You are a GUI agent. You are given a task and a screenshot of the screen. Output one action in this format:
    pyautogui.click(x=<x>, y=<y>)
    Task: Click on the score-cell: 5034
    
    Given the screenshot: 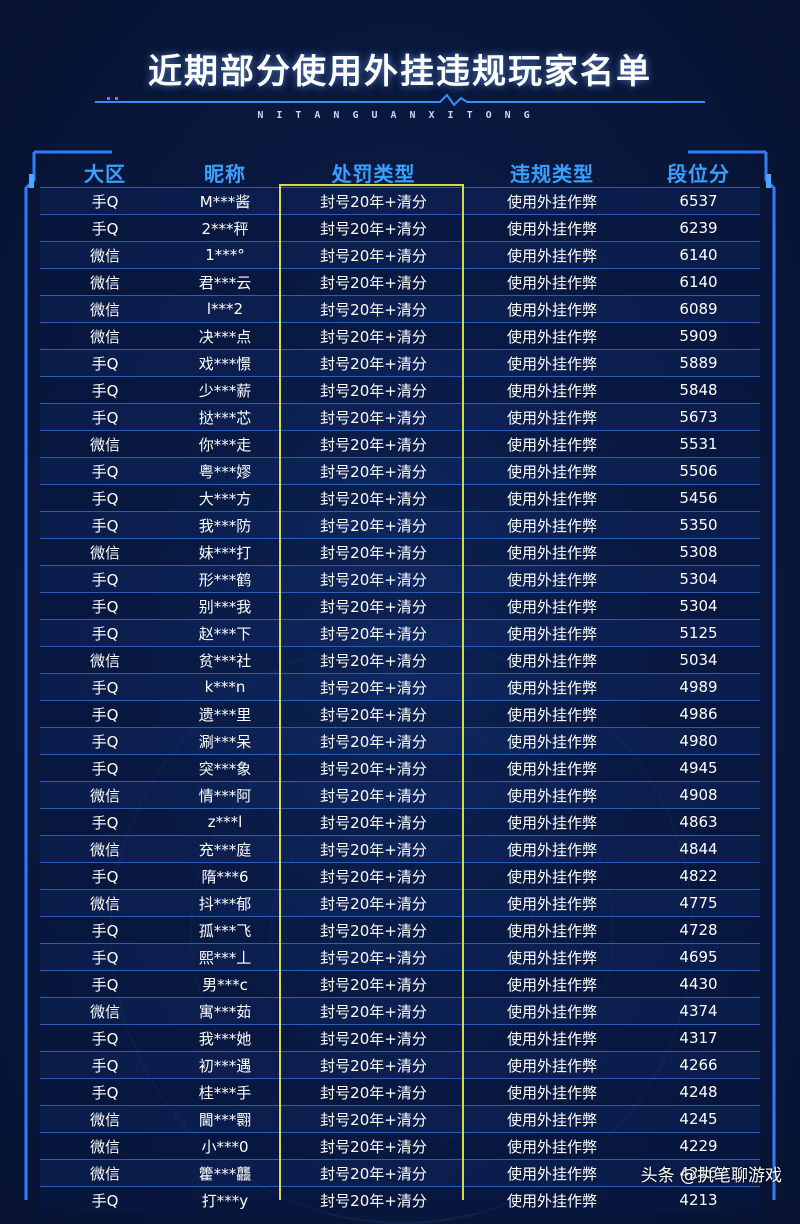 What is the action you would take?
    pyautogui.click(x=698, y=660)
    